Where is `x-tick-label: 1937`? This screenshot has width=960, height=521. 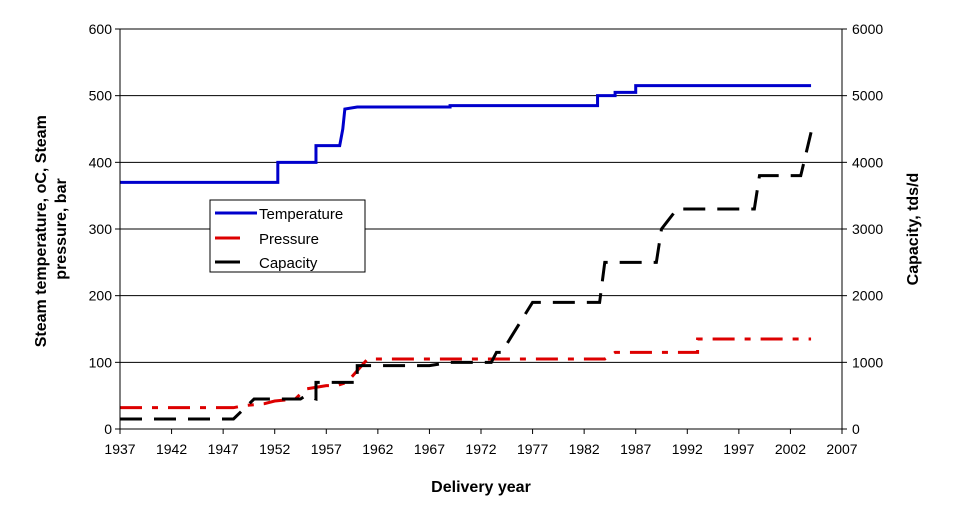 x-tick-label: 1937 is located at coordinates (119, 449).